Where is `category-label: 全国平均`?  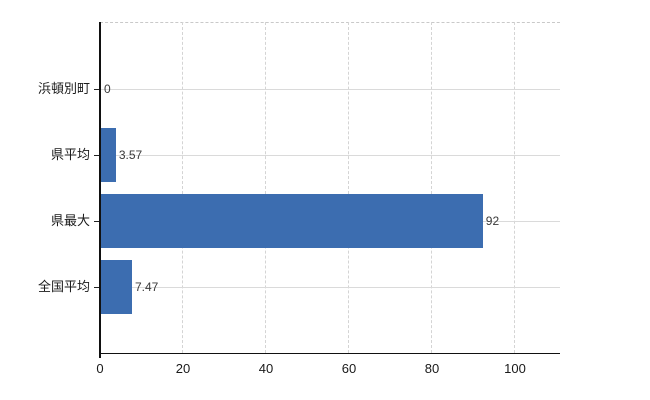 category-label: 全国平均 is located at coordinates (63, 286).